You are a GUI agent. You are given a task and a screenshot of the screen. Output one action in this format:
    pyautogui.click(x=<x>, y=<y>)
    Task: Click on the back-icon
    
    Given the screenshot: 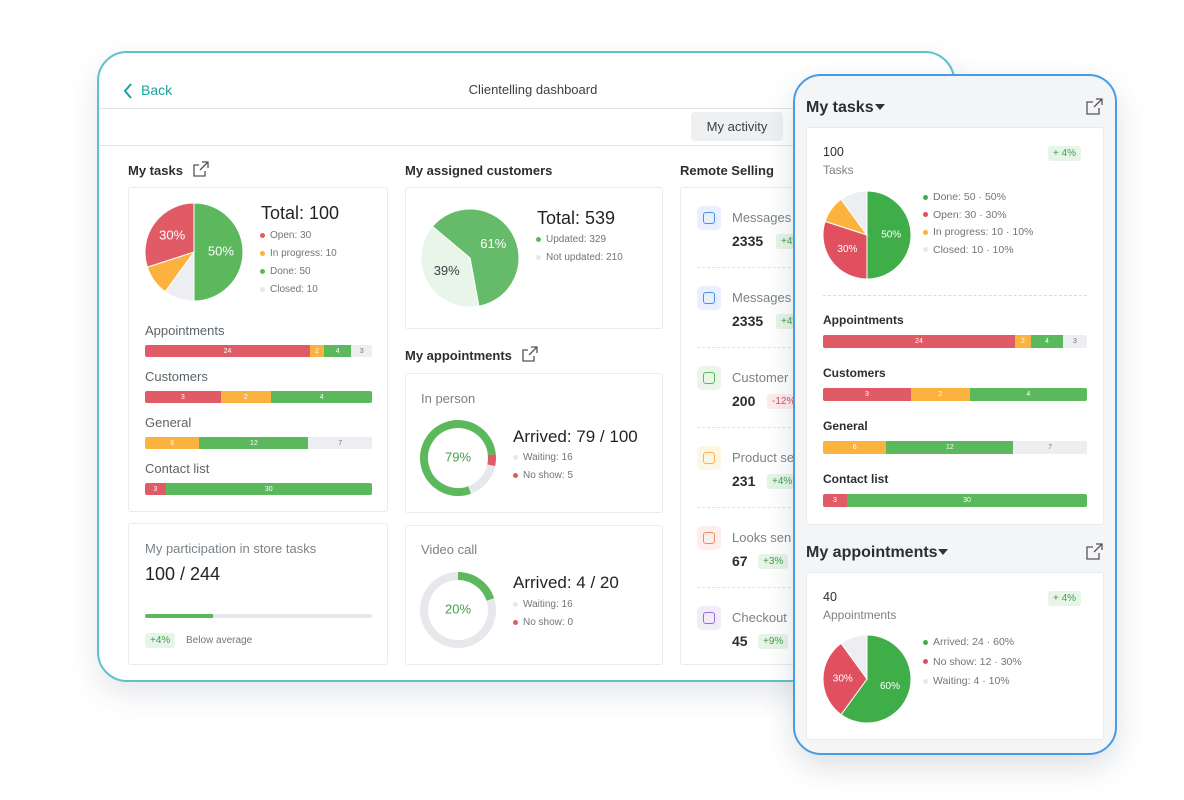 What is the action you would take?
    pyautogui.click(x=128, y=91)
    